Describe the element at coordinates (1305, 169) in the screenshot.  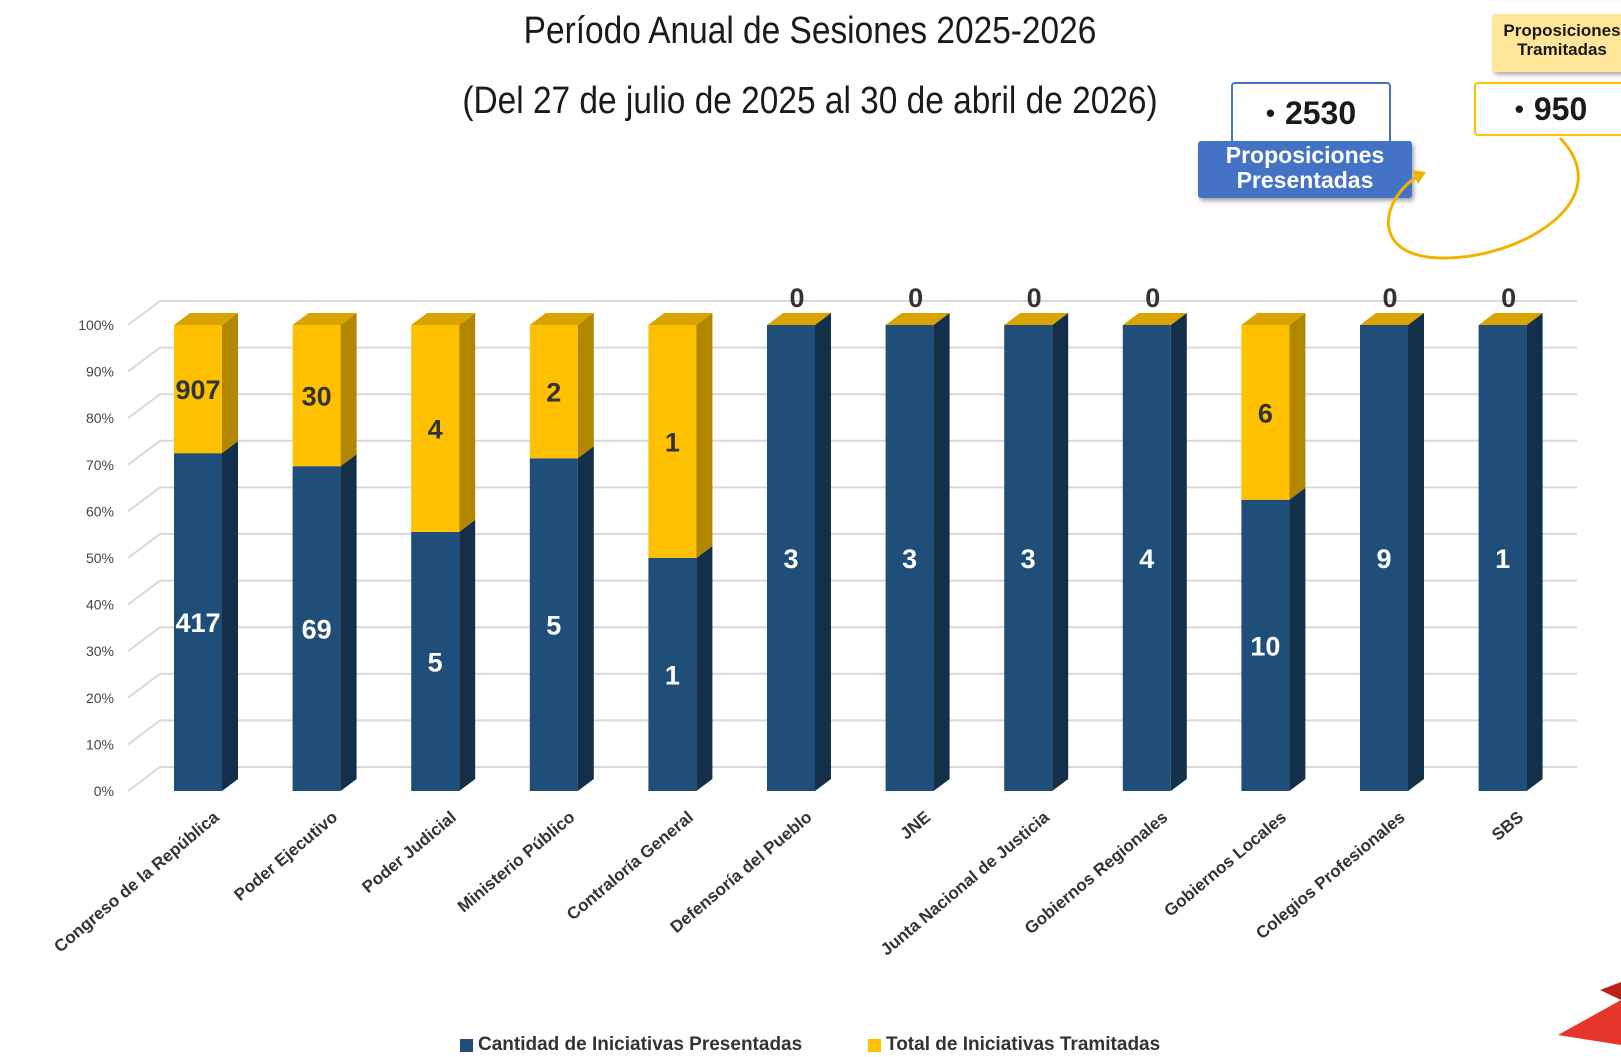
I see `kpi-presentadas-label: Proposiciones Presentadas` at that location.